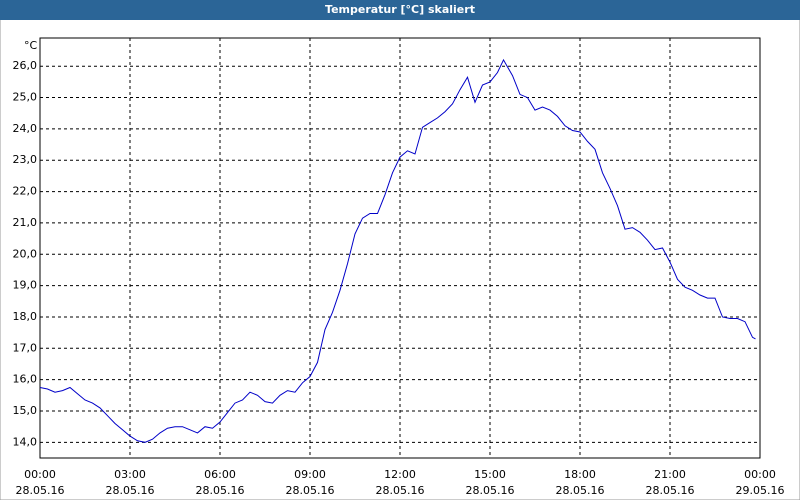  Describe the element at coordinates (25, 285) in the screenshot. I see `y-tick-label: 19,0` at that location.